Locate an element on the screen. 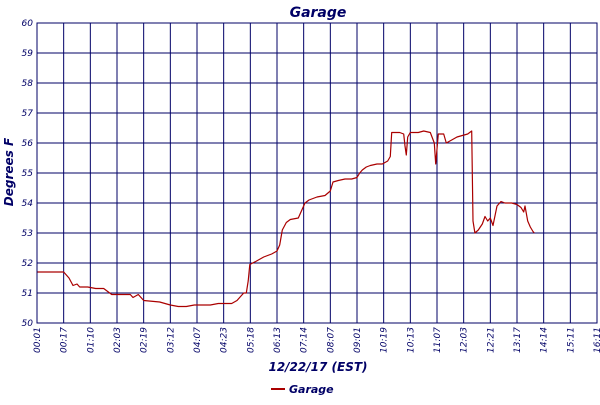  x-tick-label: 12:21 is located at coordinates (491, 340).